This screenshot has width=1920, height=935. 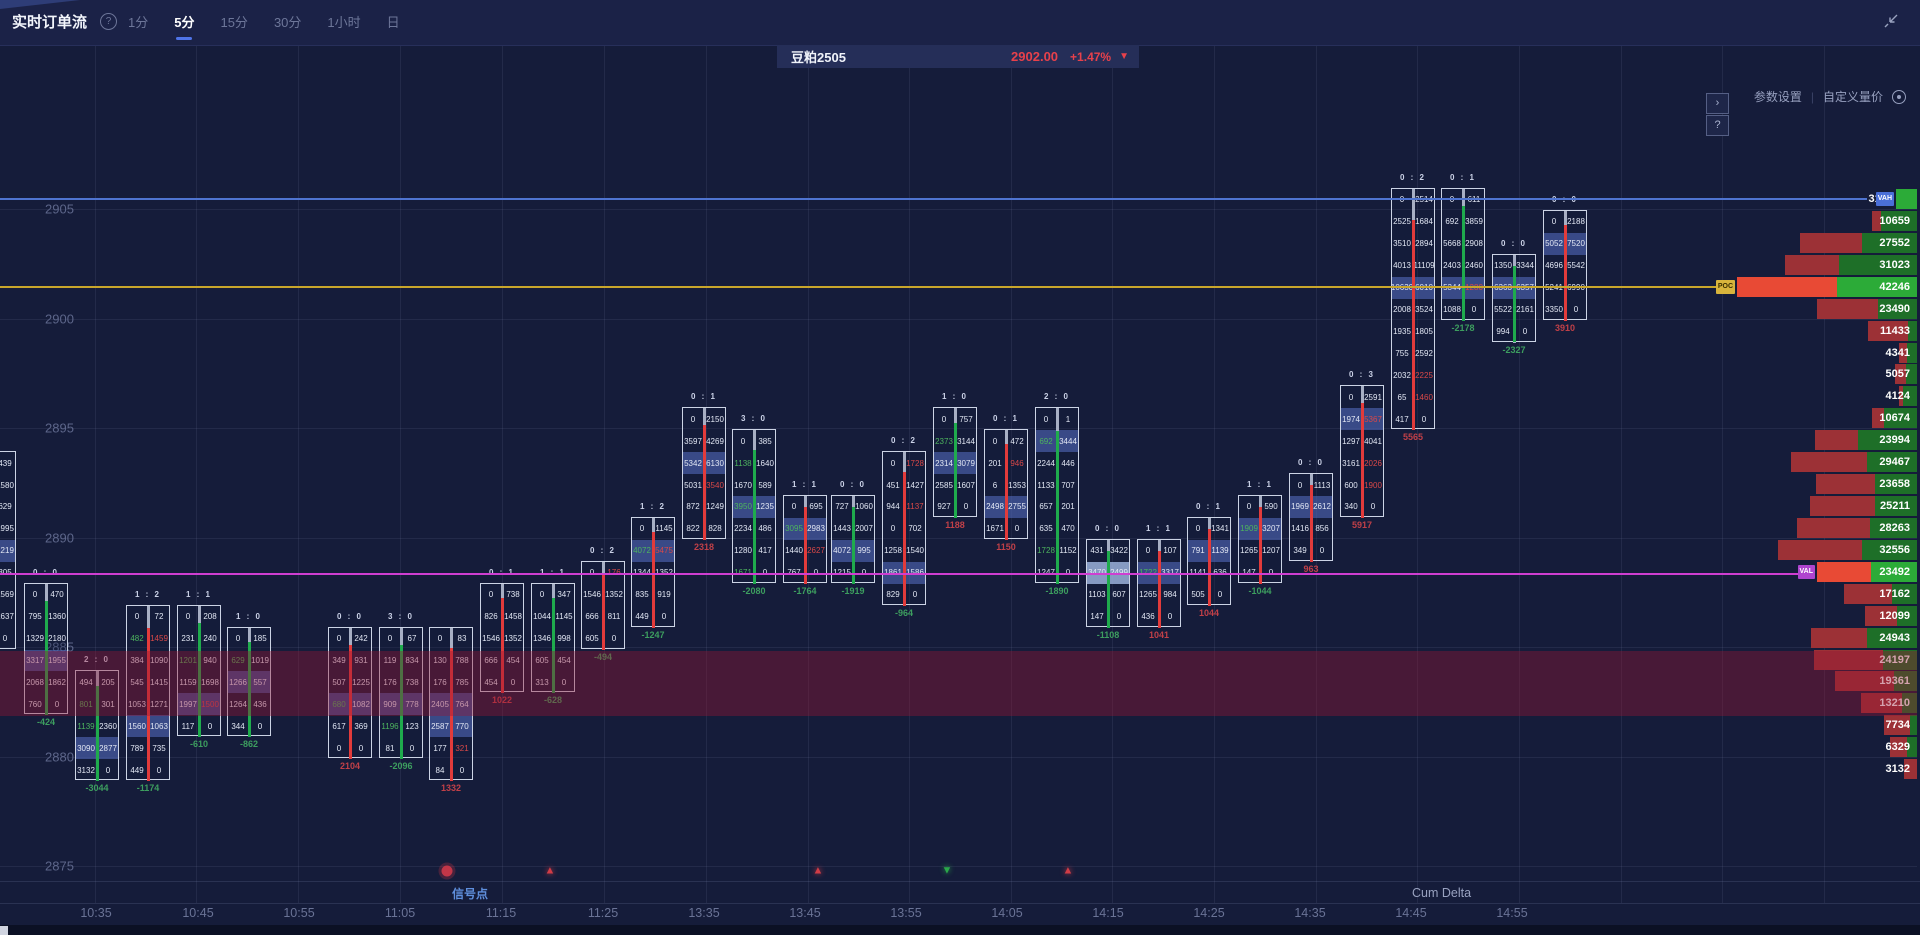 What do you see at coordinates (642, 550) in the screenshot?
I see `footprint-cell: 4072` at bounding box center [642, 550].